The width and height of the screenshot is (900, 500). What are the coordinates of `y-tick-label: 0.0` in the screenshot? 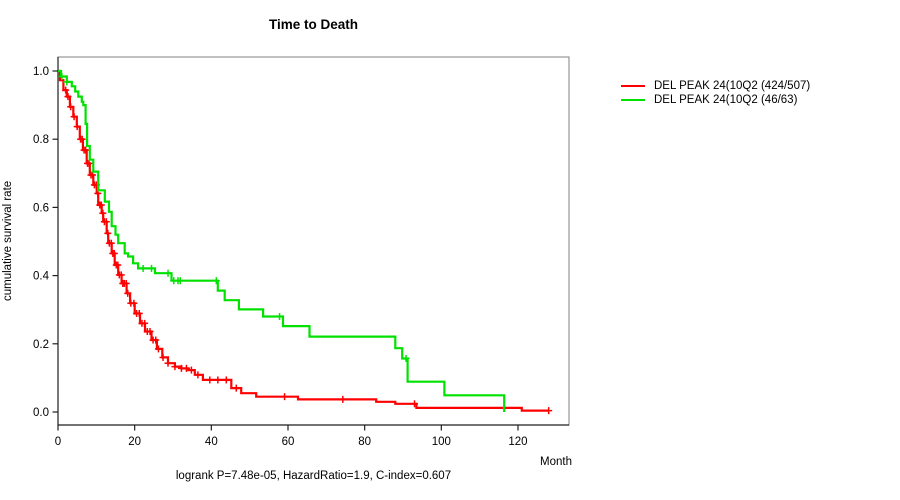 It's located at (41, 413).